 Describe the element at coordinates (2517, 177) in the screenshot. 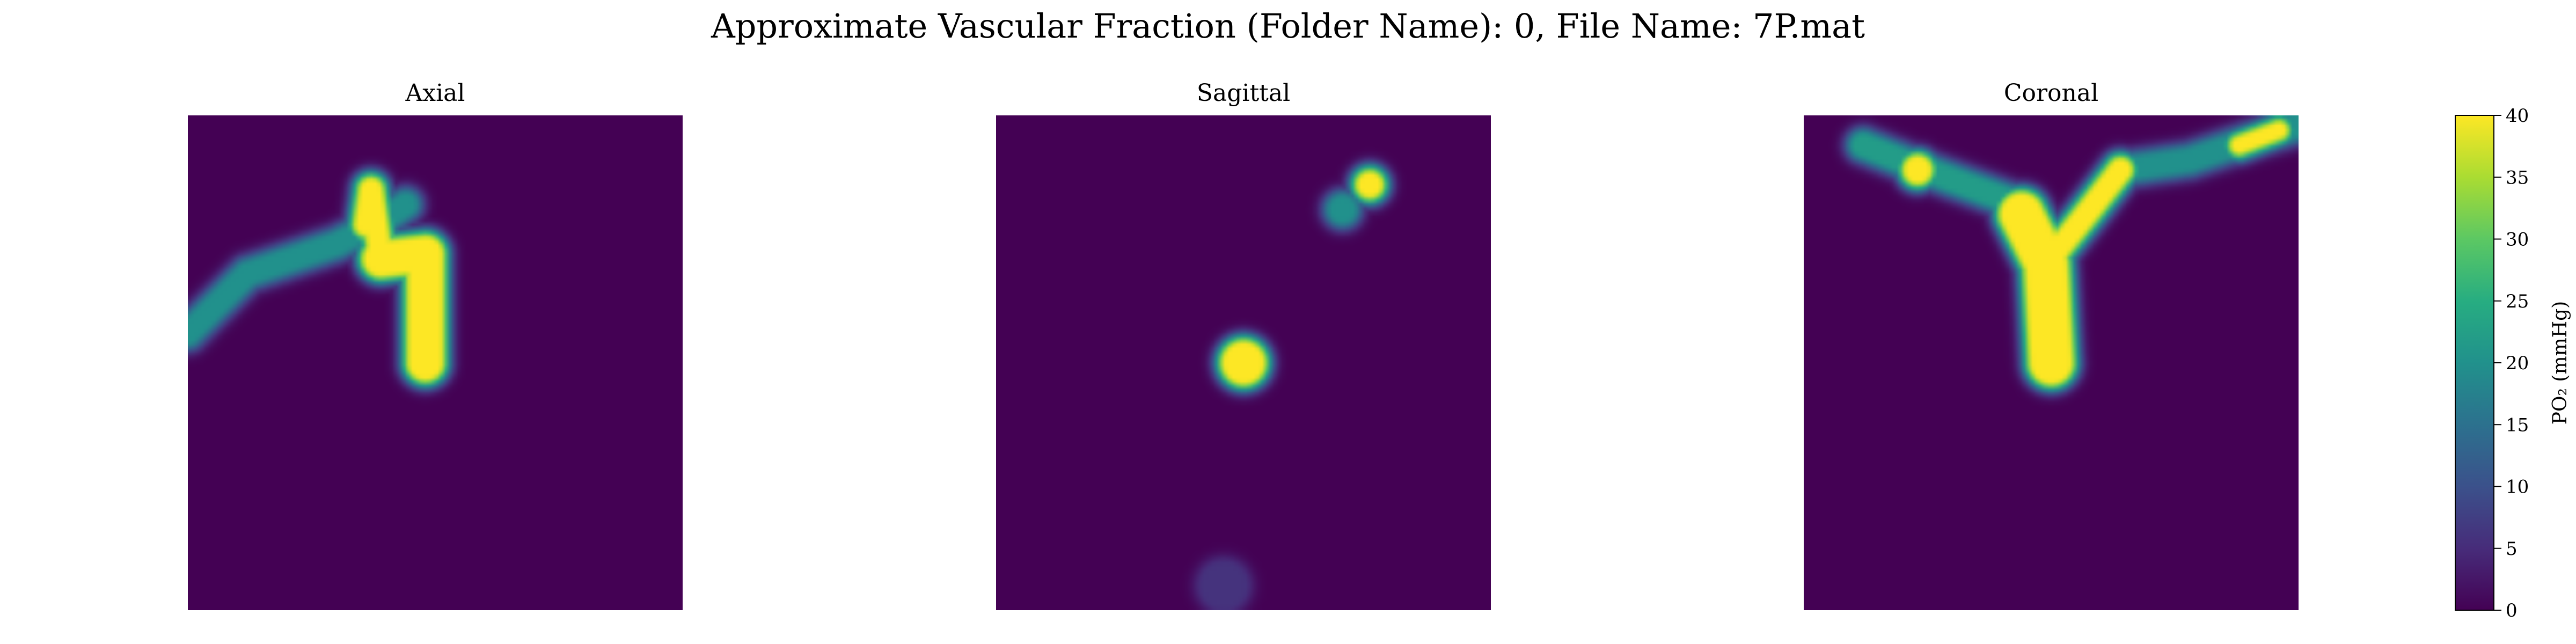

I see `colorbar-tick-label: 35` at that location.